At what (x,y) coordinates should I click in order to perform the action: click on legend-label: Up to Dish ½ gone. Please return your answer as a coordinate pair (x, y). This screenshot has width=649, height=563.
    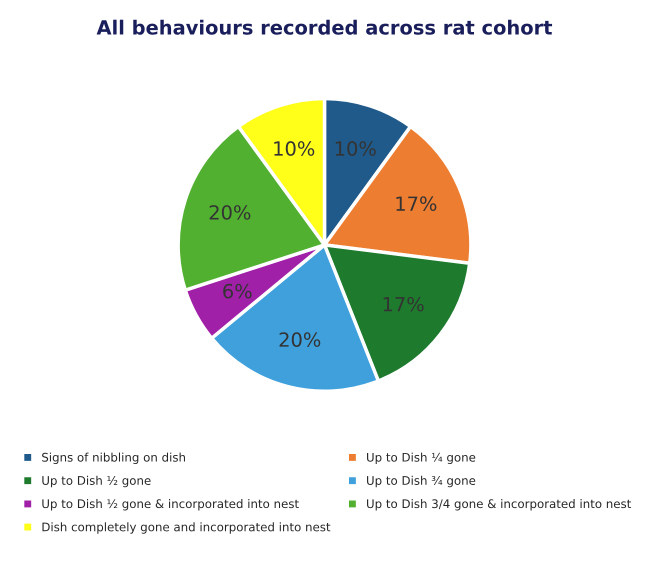
    Looking at the image, I should click on (96, 482).